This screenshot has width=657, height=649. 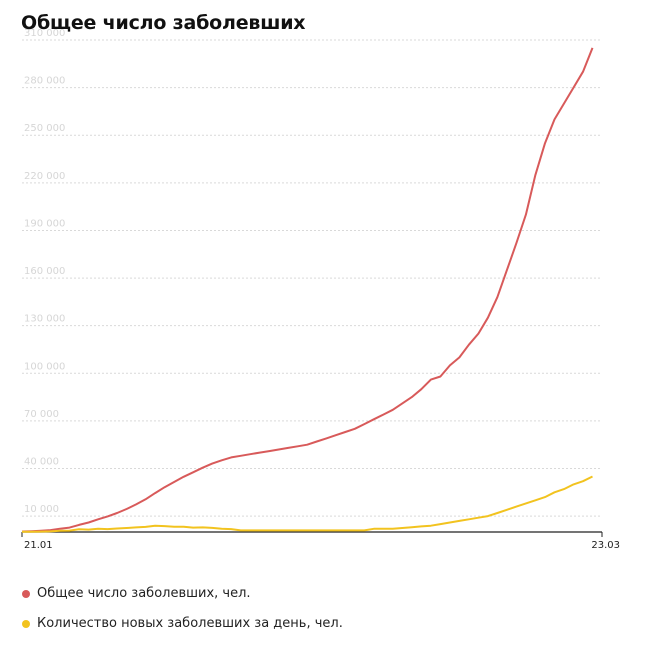 What do you see at coordinates (307, 504) in the screenshot?
I see `series-line-daily` at bounding box center [307, 504].